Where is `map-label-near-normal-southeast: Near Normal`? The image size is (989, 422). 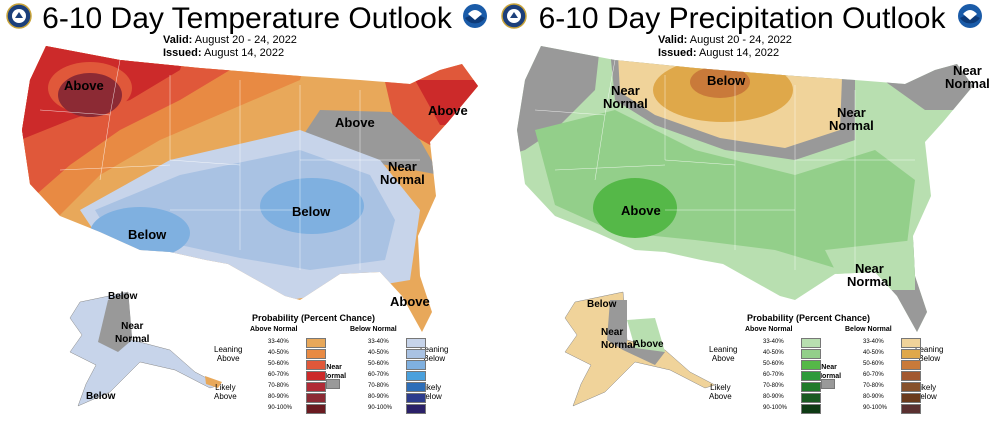
map-label-near-normal-southeast: Near Normal is located at coordinates (869, 275).